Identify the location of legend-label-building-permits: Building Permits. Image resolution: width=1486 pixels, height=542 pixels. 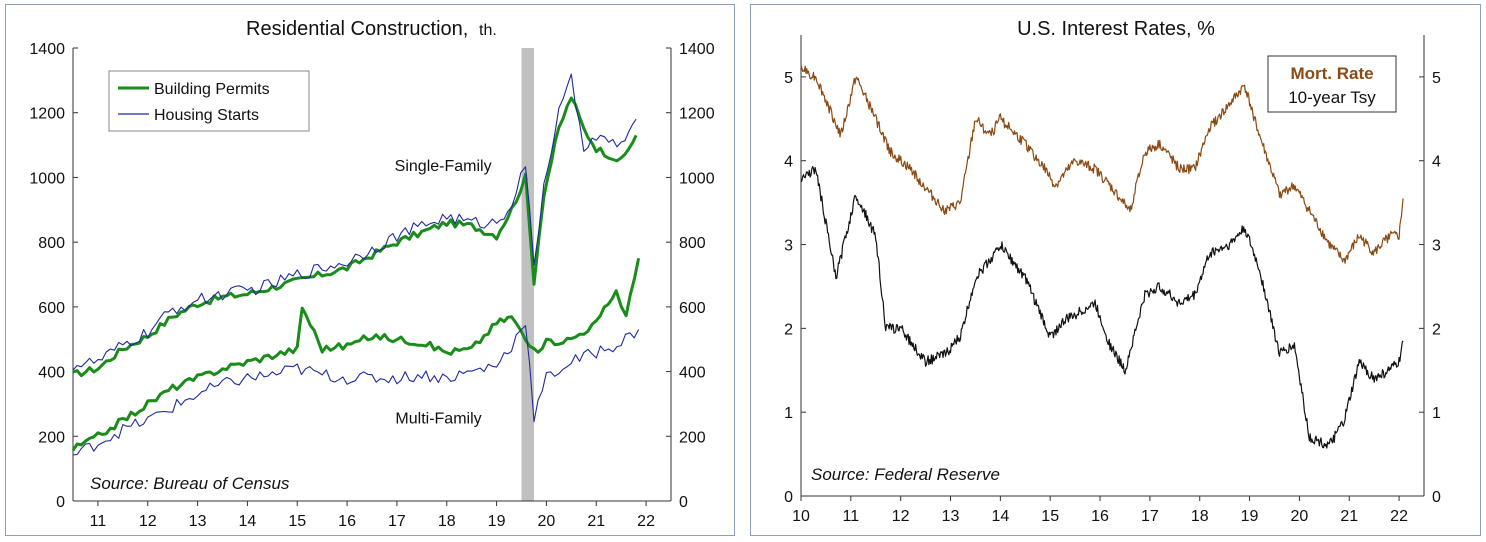
(212, 89).